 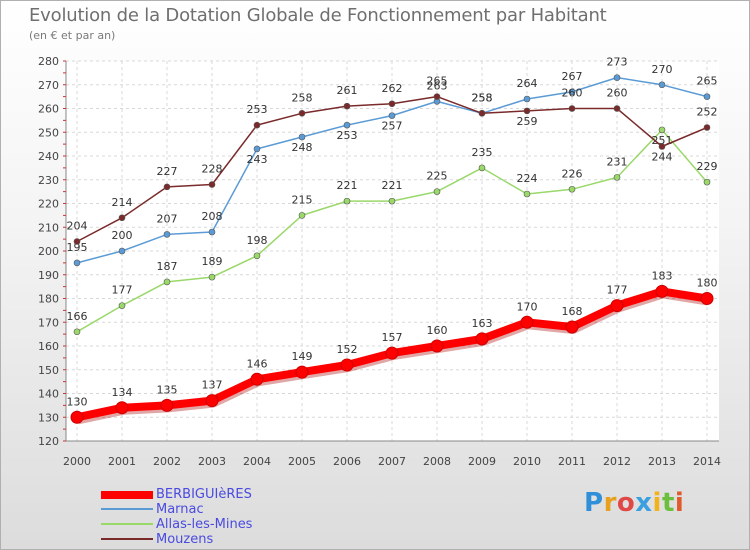 What do you see at coordinates (662, 69) in the screenshot?
I see `data-label: 270` at bounding box center [662, 69].